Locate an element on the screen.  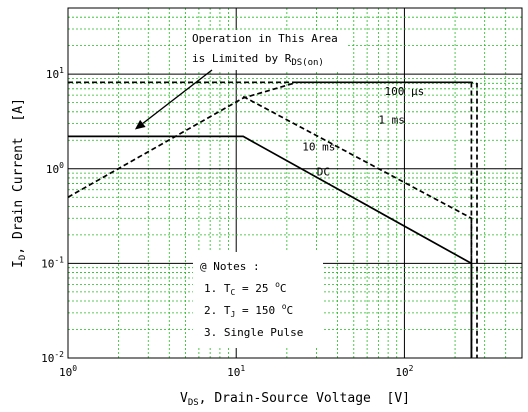
note-single-pulse: 3. Single Pulse is located at coordinates (253, 332).